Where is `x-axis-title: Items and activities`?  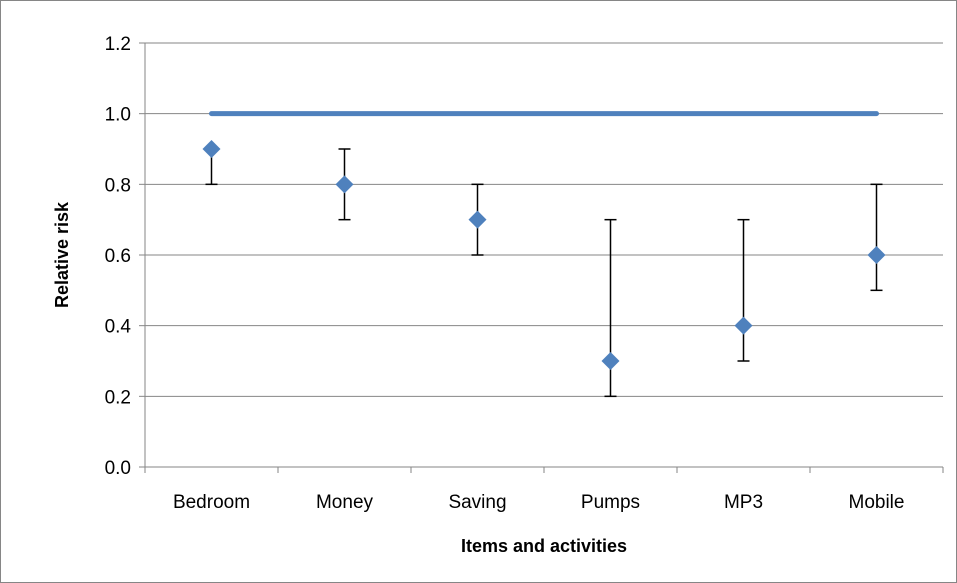
x-axis-title: Items and activities is located at coordinates (544, 546).